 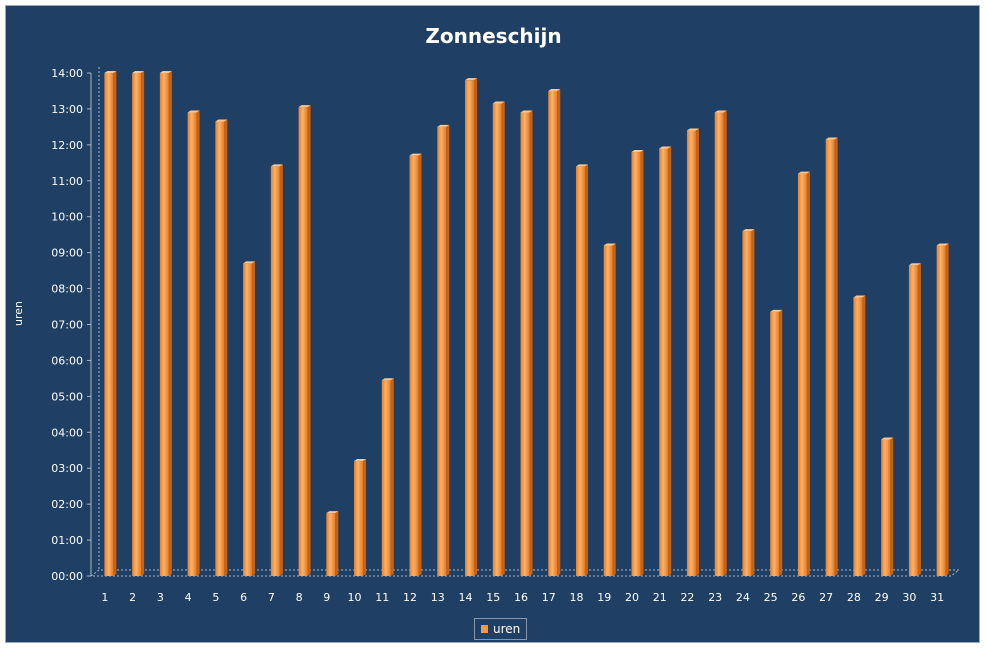 I want to click on y-tick-label: 05:00, so click(x=67, y=396).